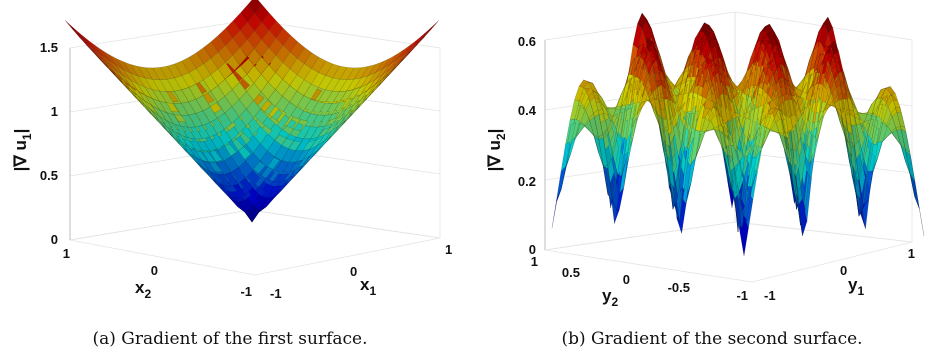 The width and height of the screenshot is (932, 360). I want to click on panel-a-y-ticks: 1 0 -1, so click(157, 272).